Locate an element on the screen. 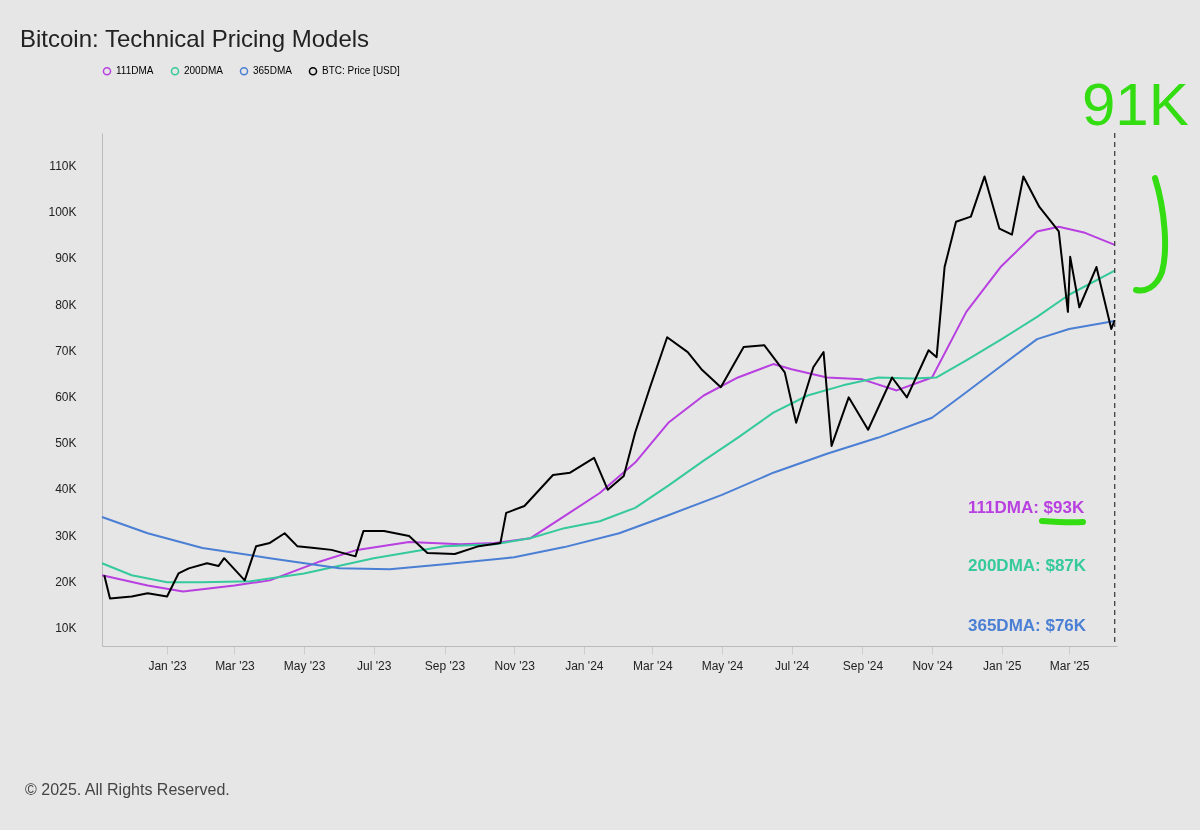 The height and width of the screenshot is (830, 1200). x-tick-label: Jul '23 is located at coordinates (374, 665).